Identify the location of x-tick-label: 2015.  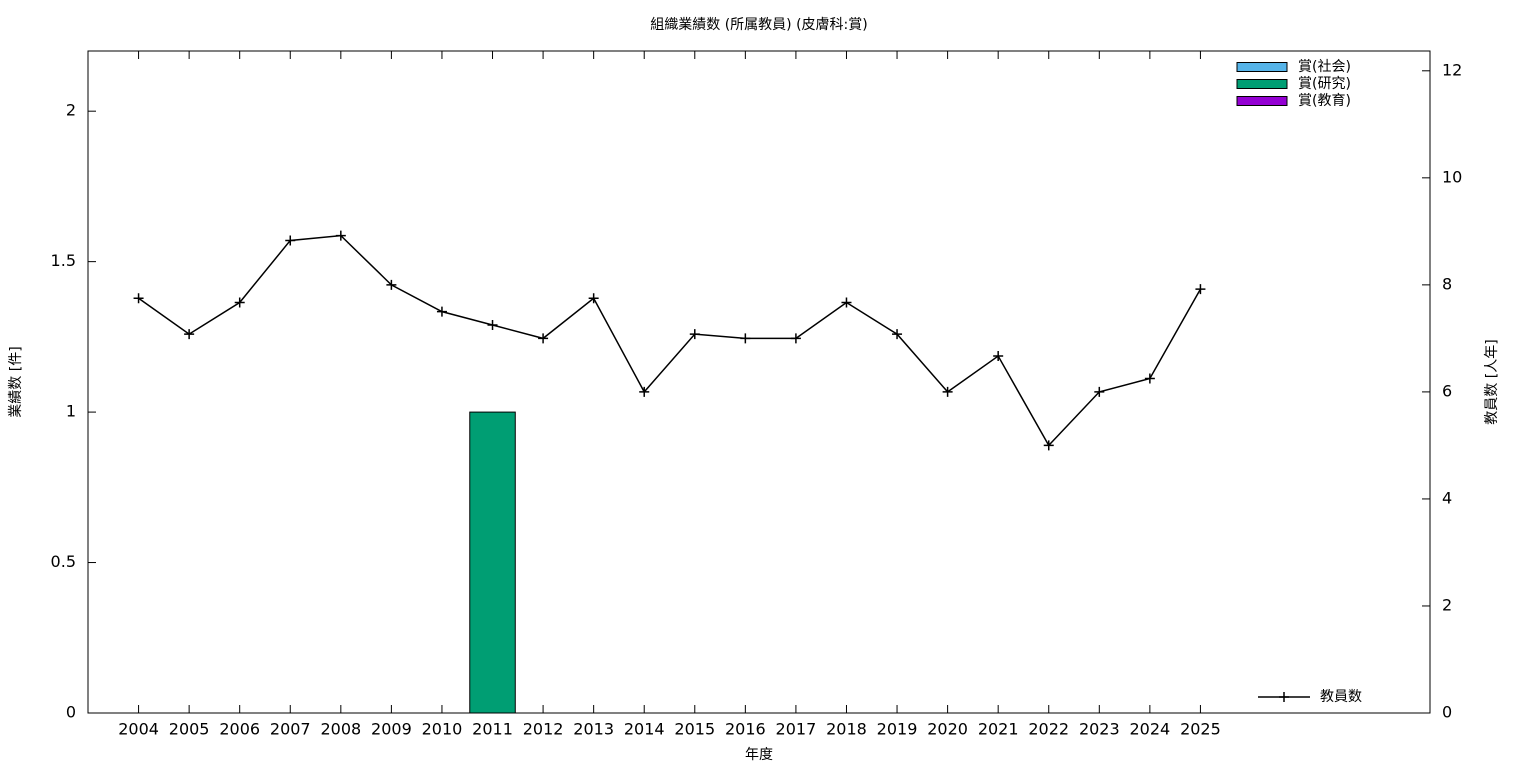
(694, 729).